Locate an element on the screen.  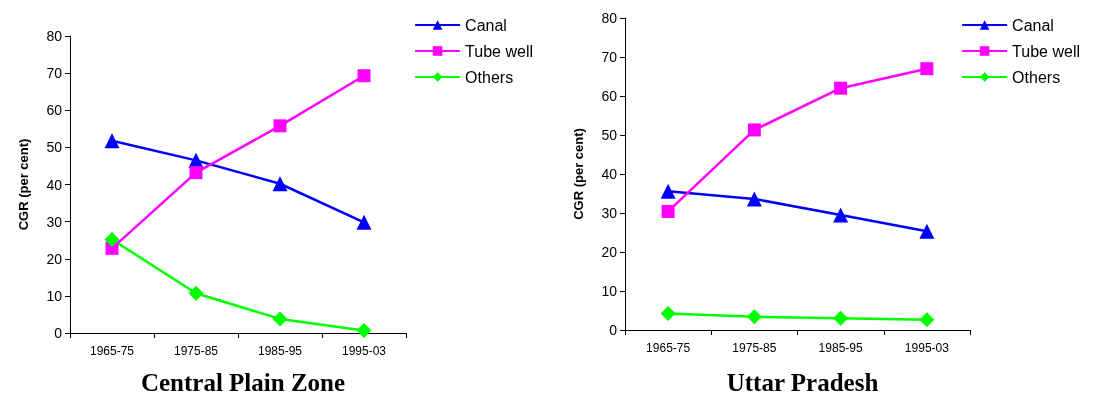
text: Uttar Pradesh is located at coordinates (802, 382).